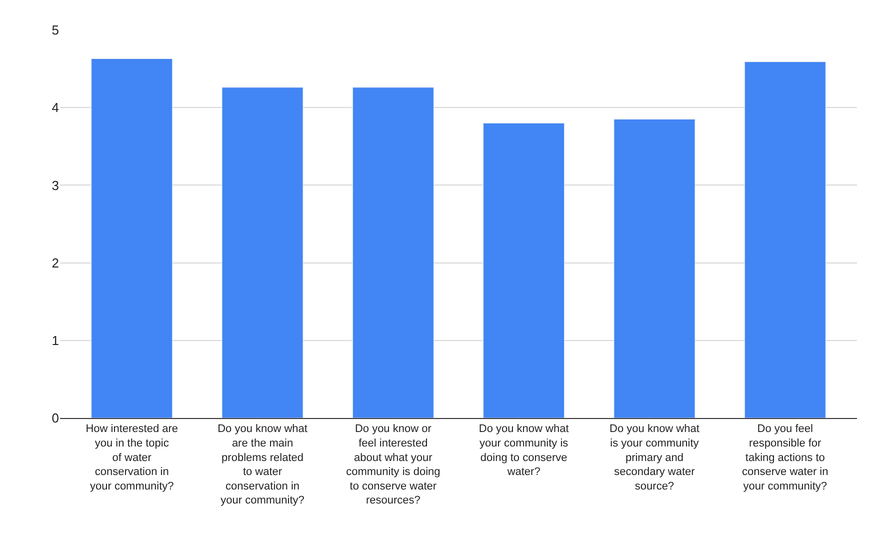 The image size is (877, 553). I want to click on x-tick-label: Do you know what is your community primary and secondary water source?, so click(655, 457).